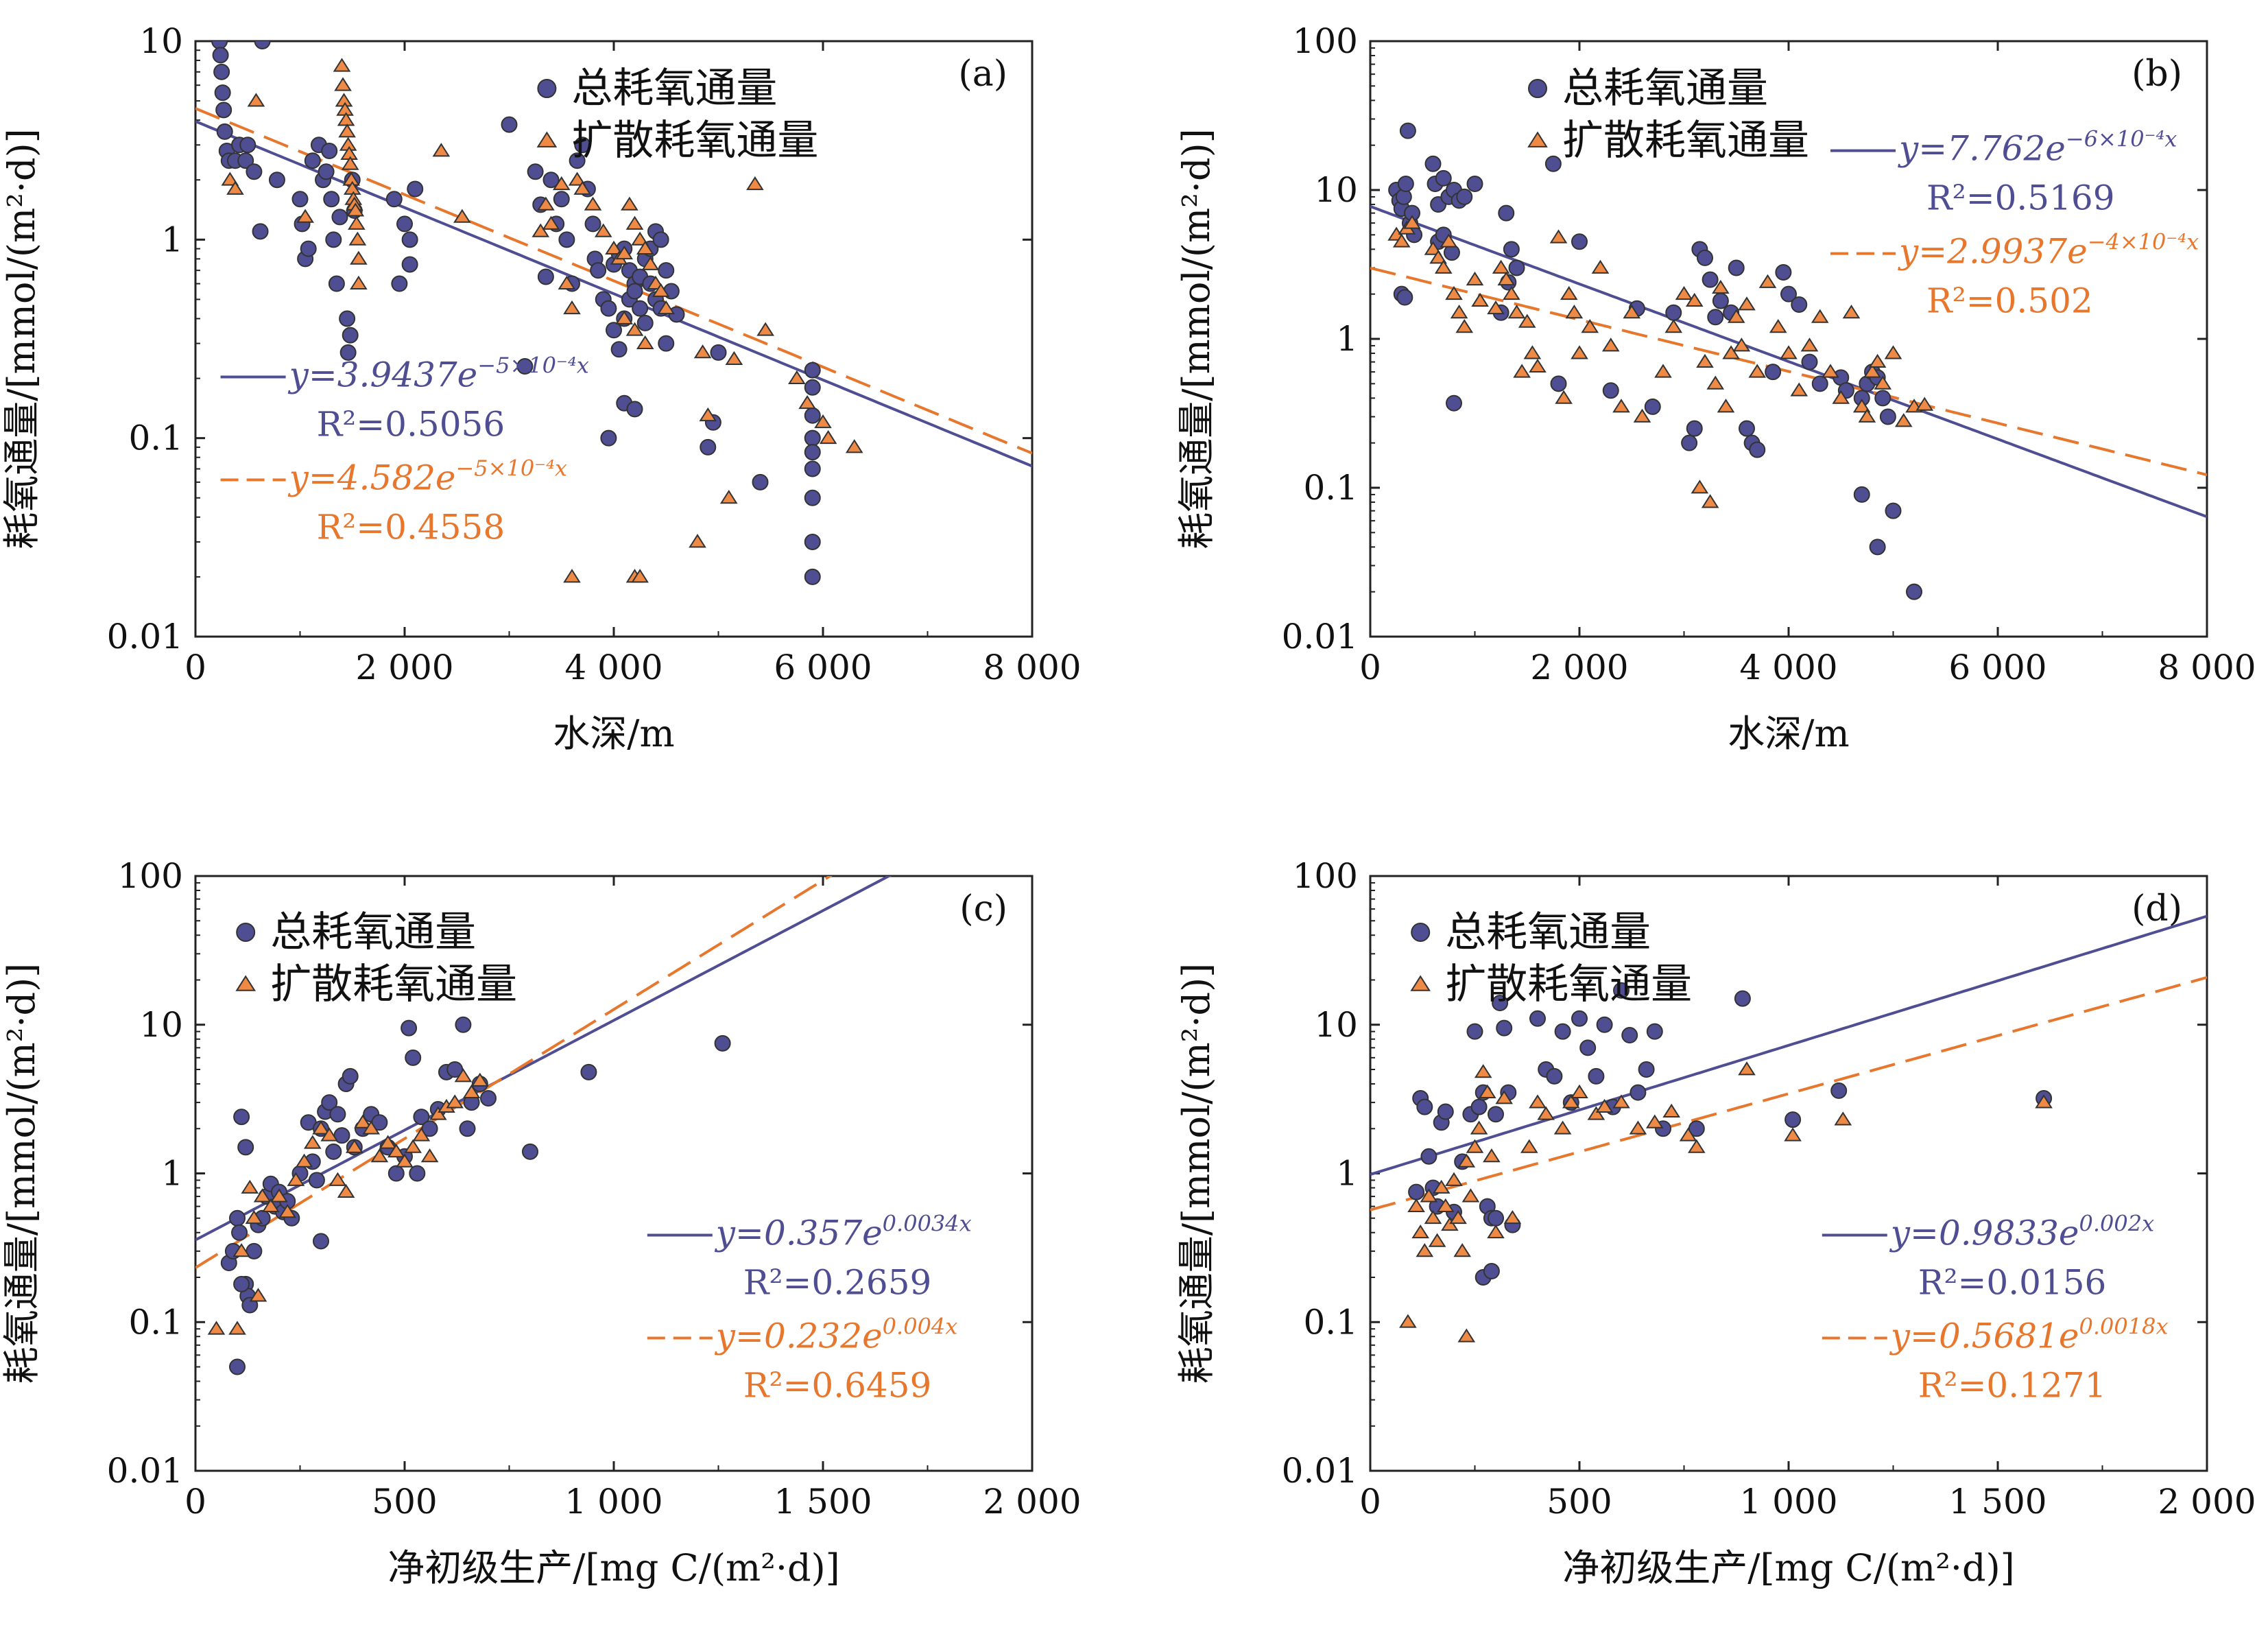 This screenshot has width=2268, height=1632. Describe the element at coordinates (823, 1502) in the screenshot. I see `x-tick-label: 1 500` at that location.